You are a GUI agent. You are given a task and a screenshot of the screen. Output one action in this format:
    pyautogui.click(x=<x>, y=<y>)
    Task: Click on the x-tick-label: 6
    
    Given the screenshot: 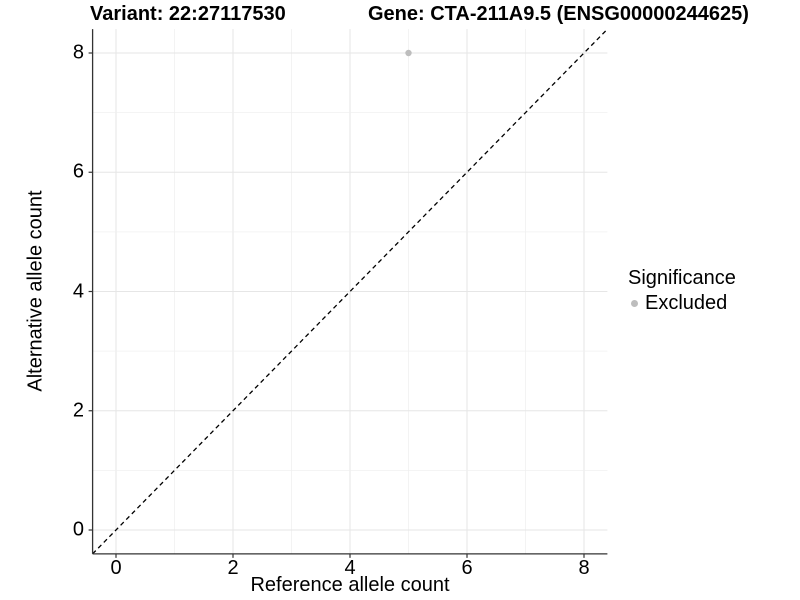 What is the action you would take?
    pyautogui.click(x=467, y=568)
    